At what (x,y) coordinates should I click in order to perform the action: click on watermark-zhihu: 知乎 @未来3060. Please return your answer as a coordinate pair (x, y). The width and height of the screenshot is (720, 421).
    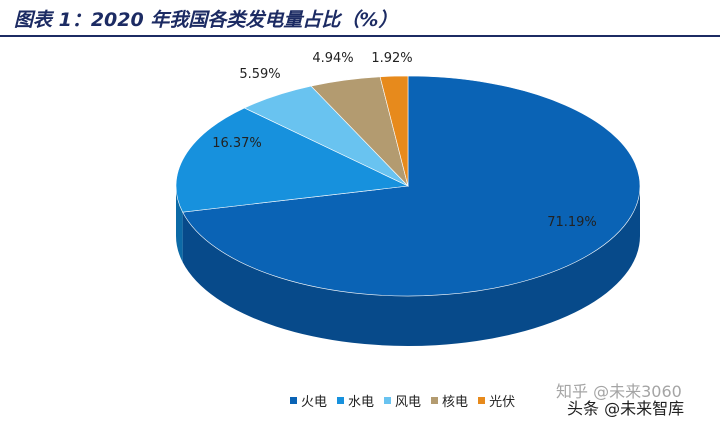
    Looking at the image, I should click on (619, 391).